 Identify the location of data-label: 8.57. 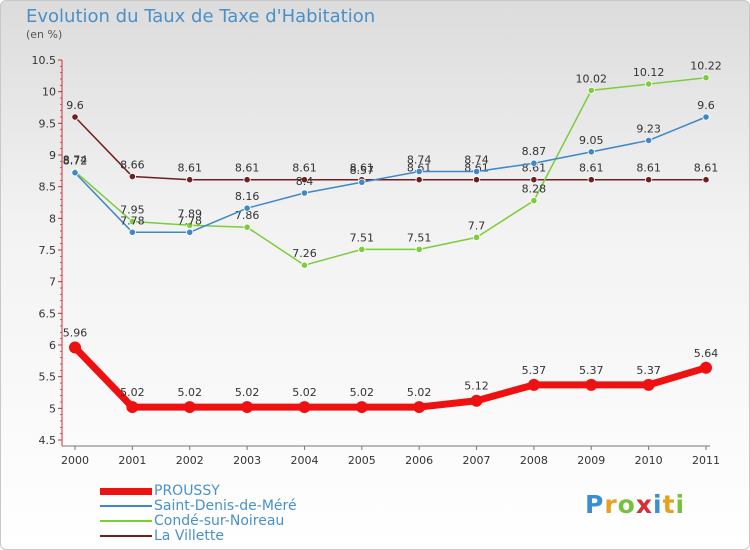
(362, 170).